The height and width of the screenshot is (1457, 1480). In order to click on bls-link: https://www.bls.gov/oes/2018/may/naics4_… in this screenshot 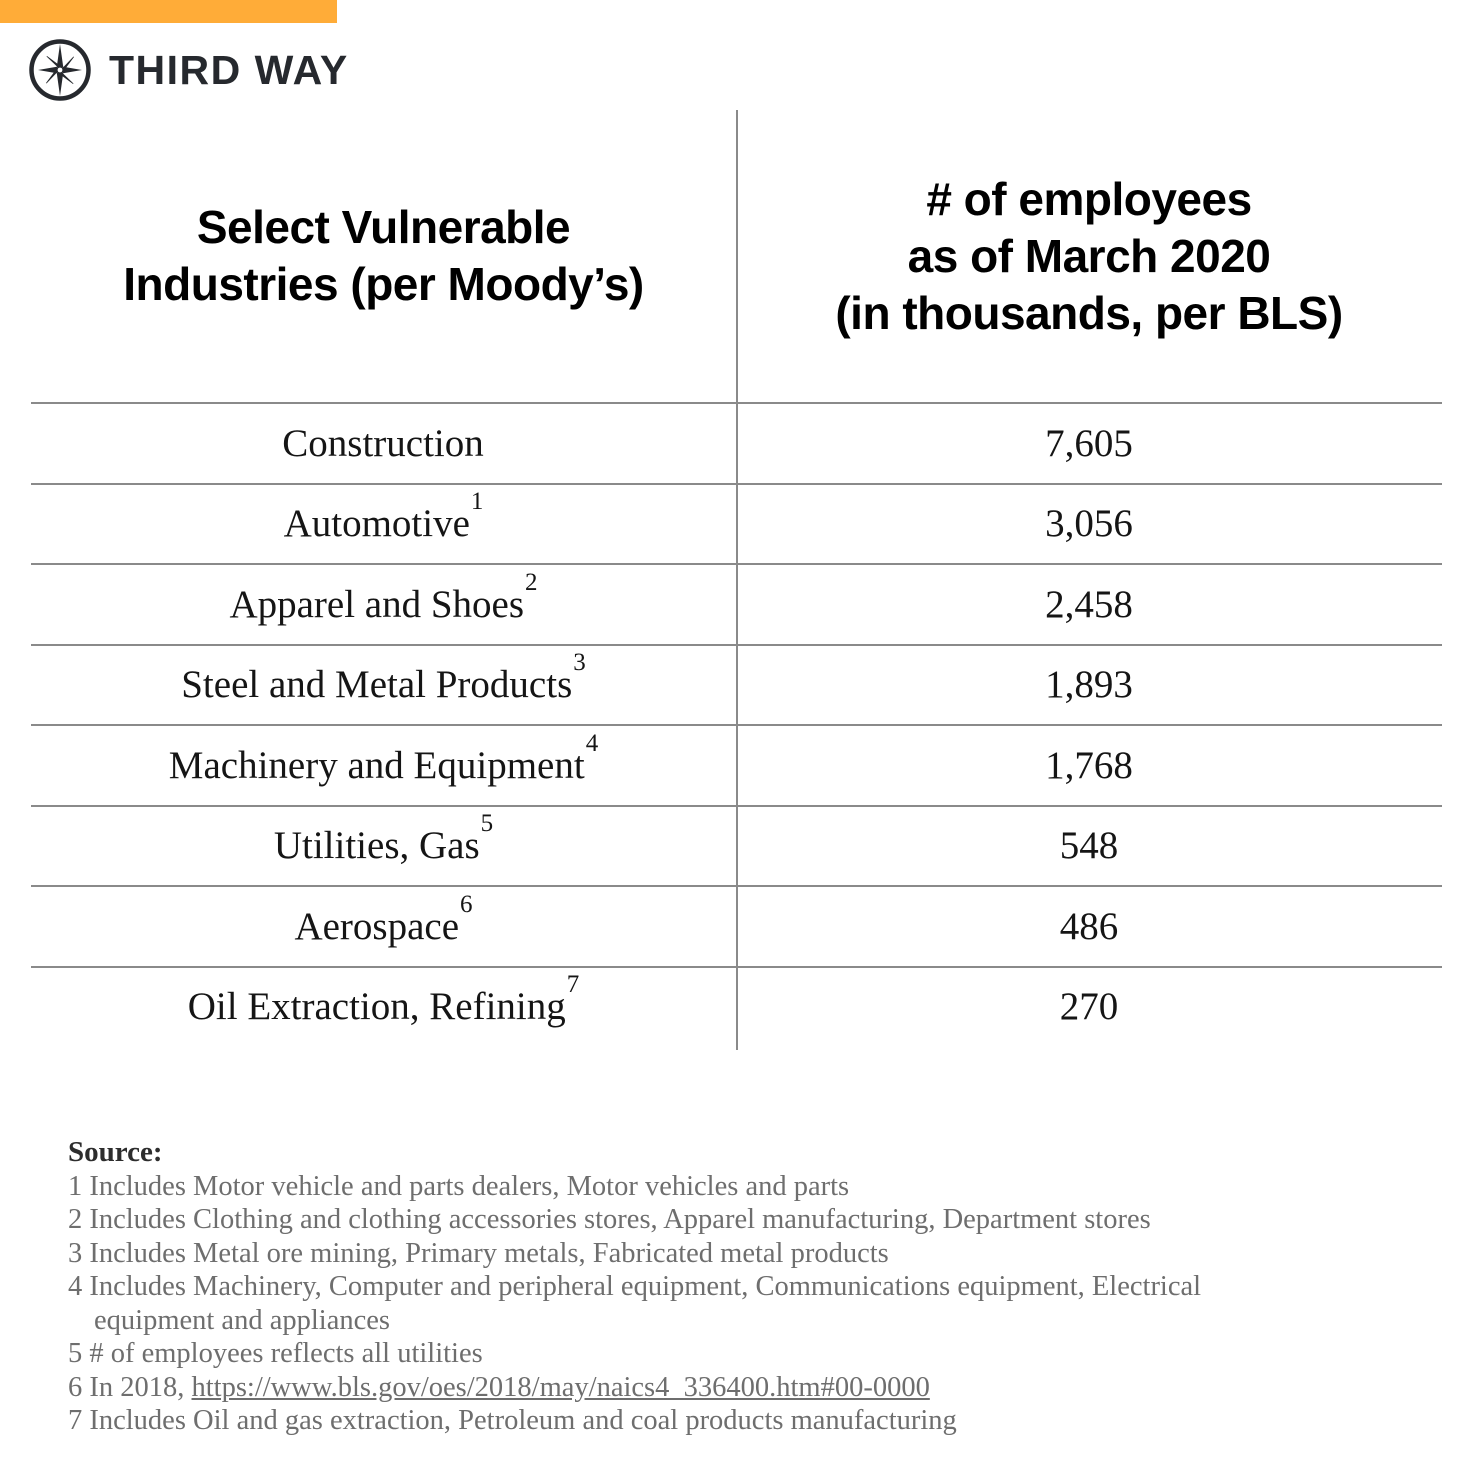, I will do `click(560, 1387)`.